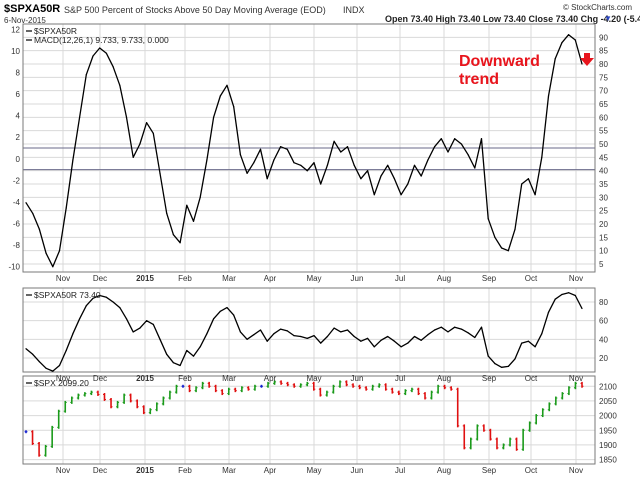 Image resolution: width=640 pixels, height=479 pixels. What do you see at coordinates (32, 9) in the screenshot?
I see `chart-symbol: $SPXA50R` at bounding box center [32, 9].